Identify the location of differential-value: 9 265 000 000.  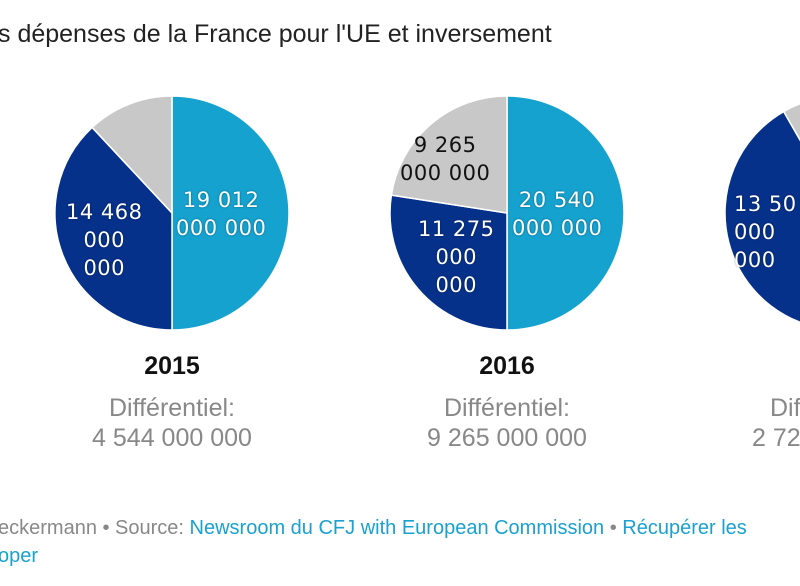
(507, 438).